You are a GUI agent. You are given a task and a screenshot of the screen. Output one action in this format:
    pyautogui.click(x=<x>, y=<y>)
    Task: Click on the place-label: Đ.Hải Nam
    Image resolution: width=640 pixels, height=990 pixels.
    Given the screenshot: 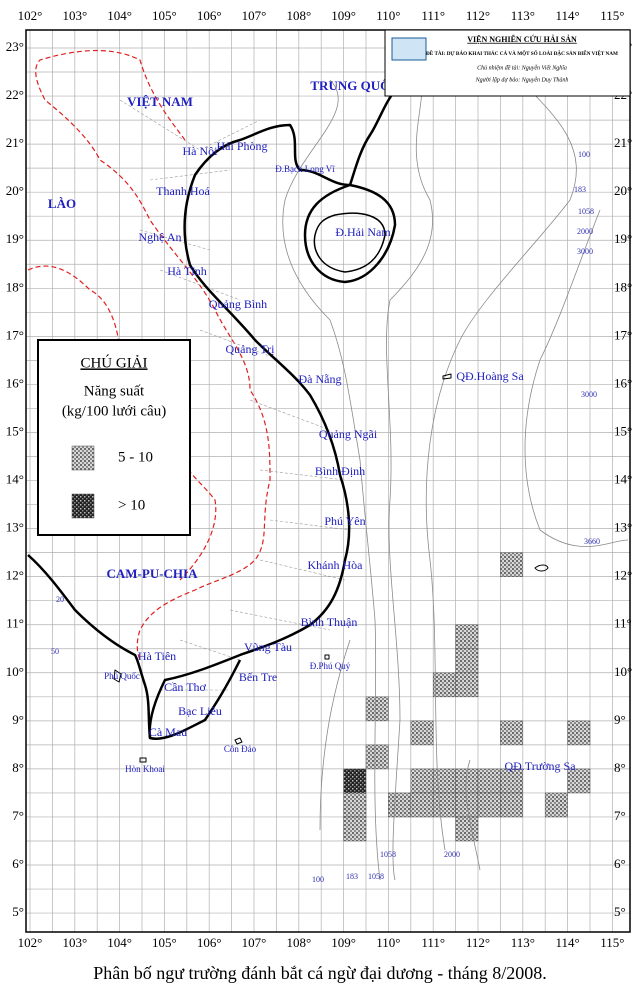 What is the action you would take?
    pyautogui.click(x=363, y=232)
    